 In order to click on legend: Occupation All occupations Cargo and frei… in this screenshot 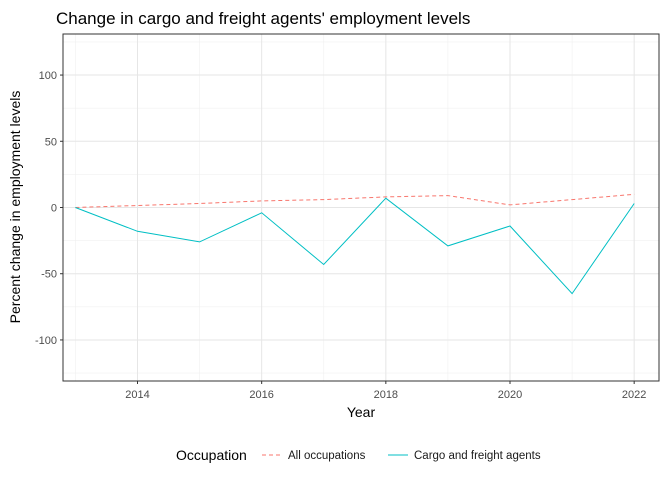, I will do `click(358, 455)`.